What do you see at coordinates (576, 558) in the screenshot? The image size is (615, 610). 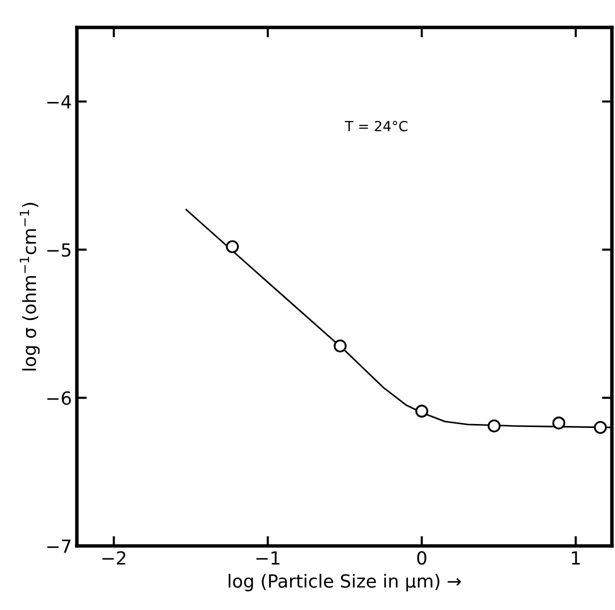 I see `x-tick-label: 1` at bounding box center [576, 558].